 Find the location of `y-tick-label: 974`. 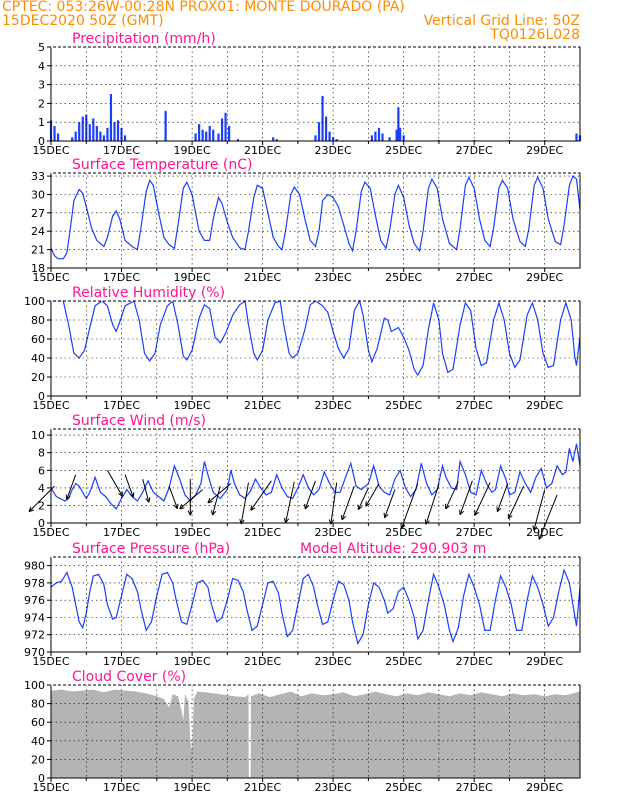

y-tick-label: 974 is located at coordinates (34, 618).